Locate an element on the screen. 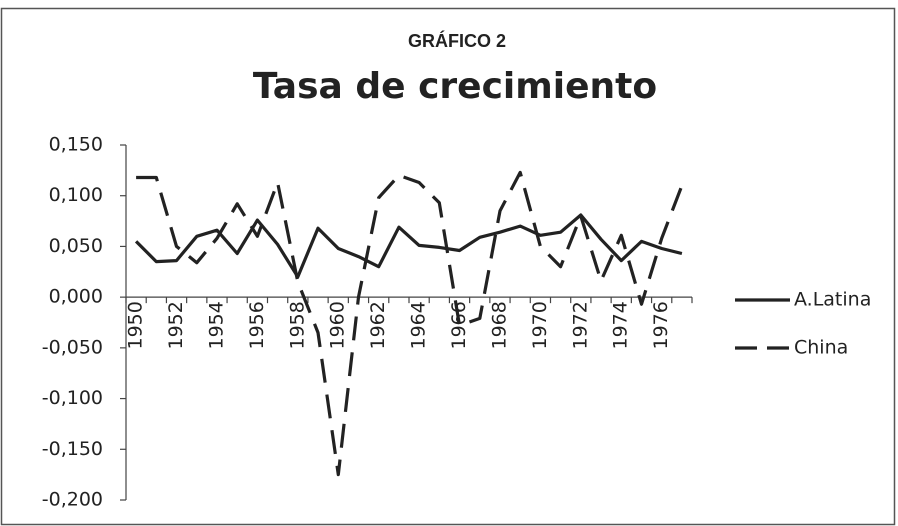 Image resolution: width=898 pixels, height=526 pixels. x-tick-label: 1974 is located at coordinates (621, 325).